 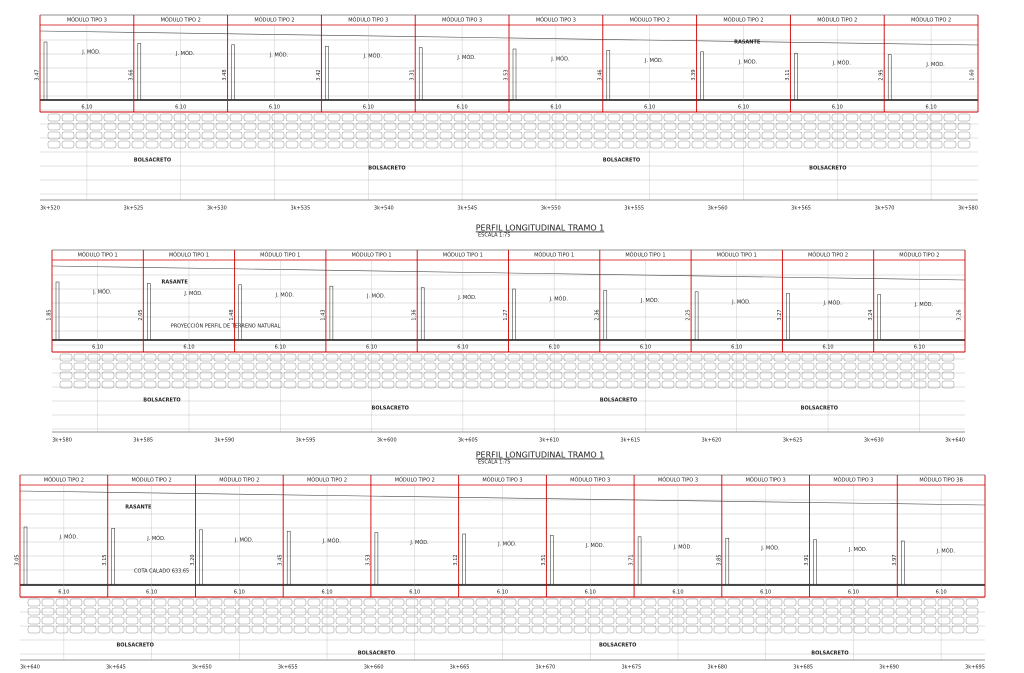 What do you see at coordinates (468, 441) in the screenshot?
I see `station-label: 3k+605` at bounding box center [468, 441].